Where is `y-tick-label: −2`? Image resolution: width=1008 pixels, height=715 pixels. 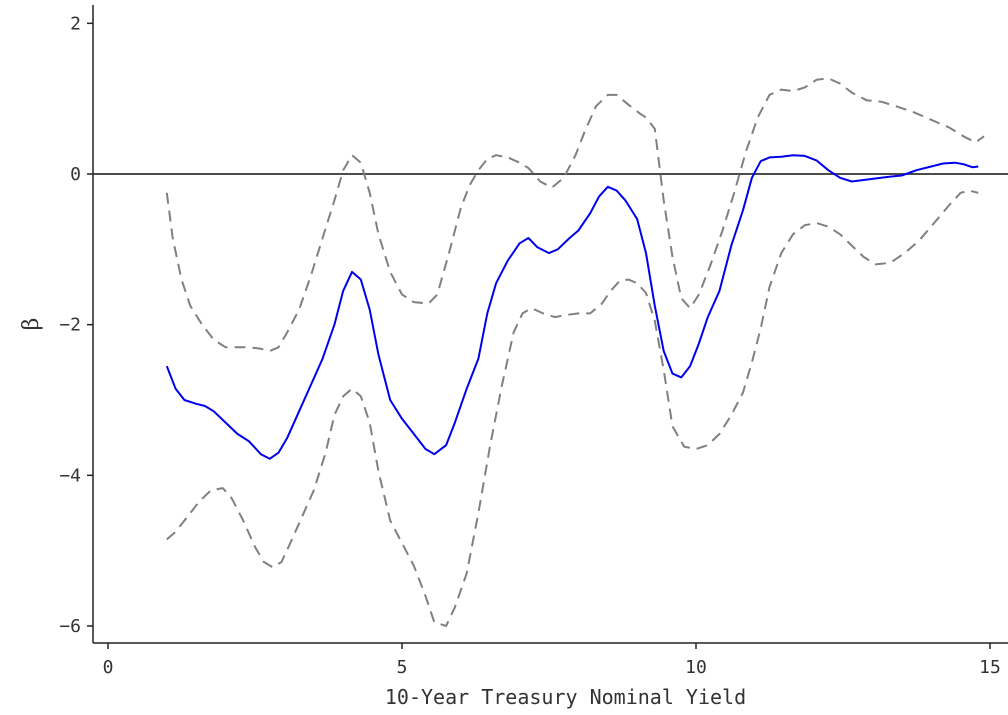
y-tick-label: −2 is located at coordinates (70, 325).